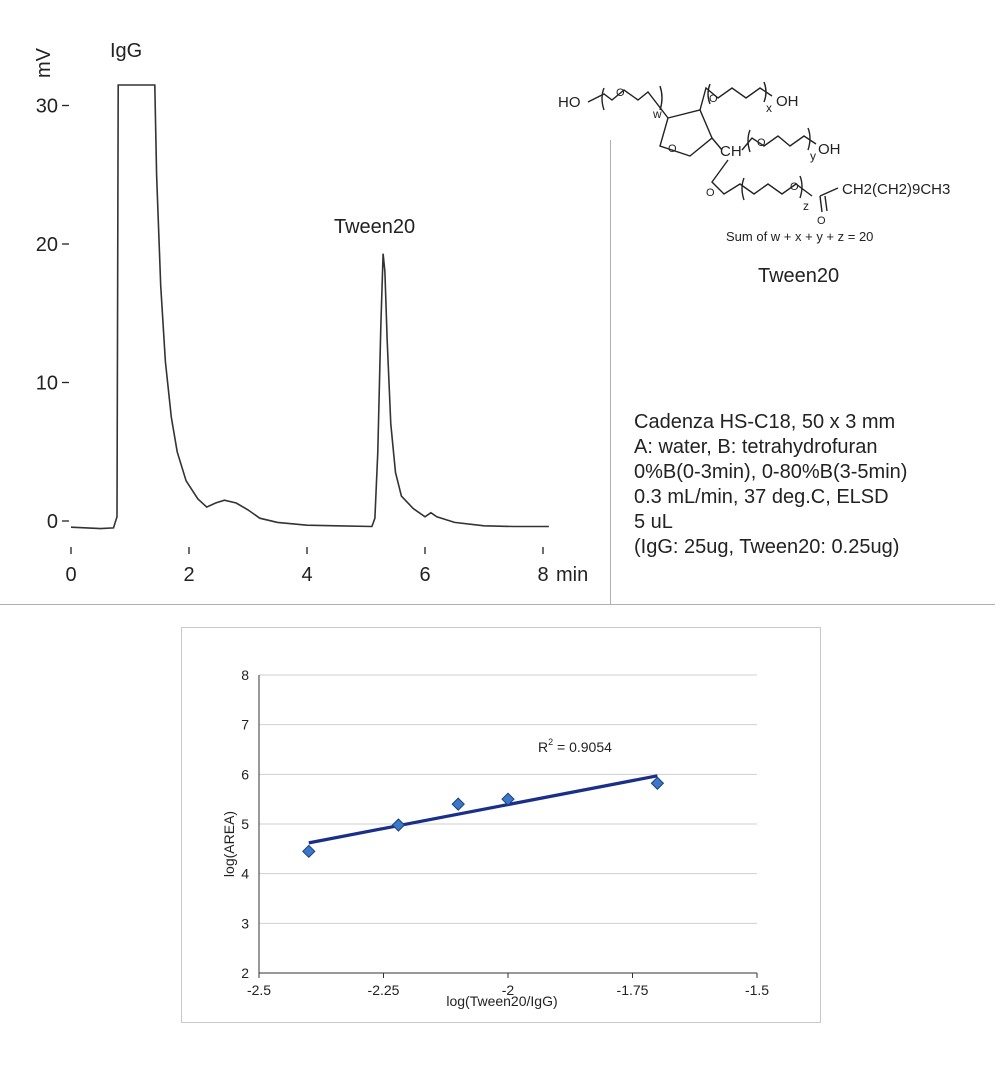  I want to click on r-squared-r: R, so click(543, 747).